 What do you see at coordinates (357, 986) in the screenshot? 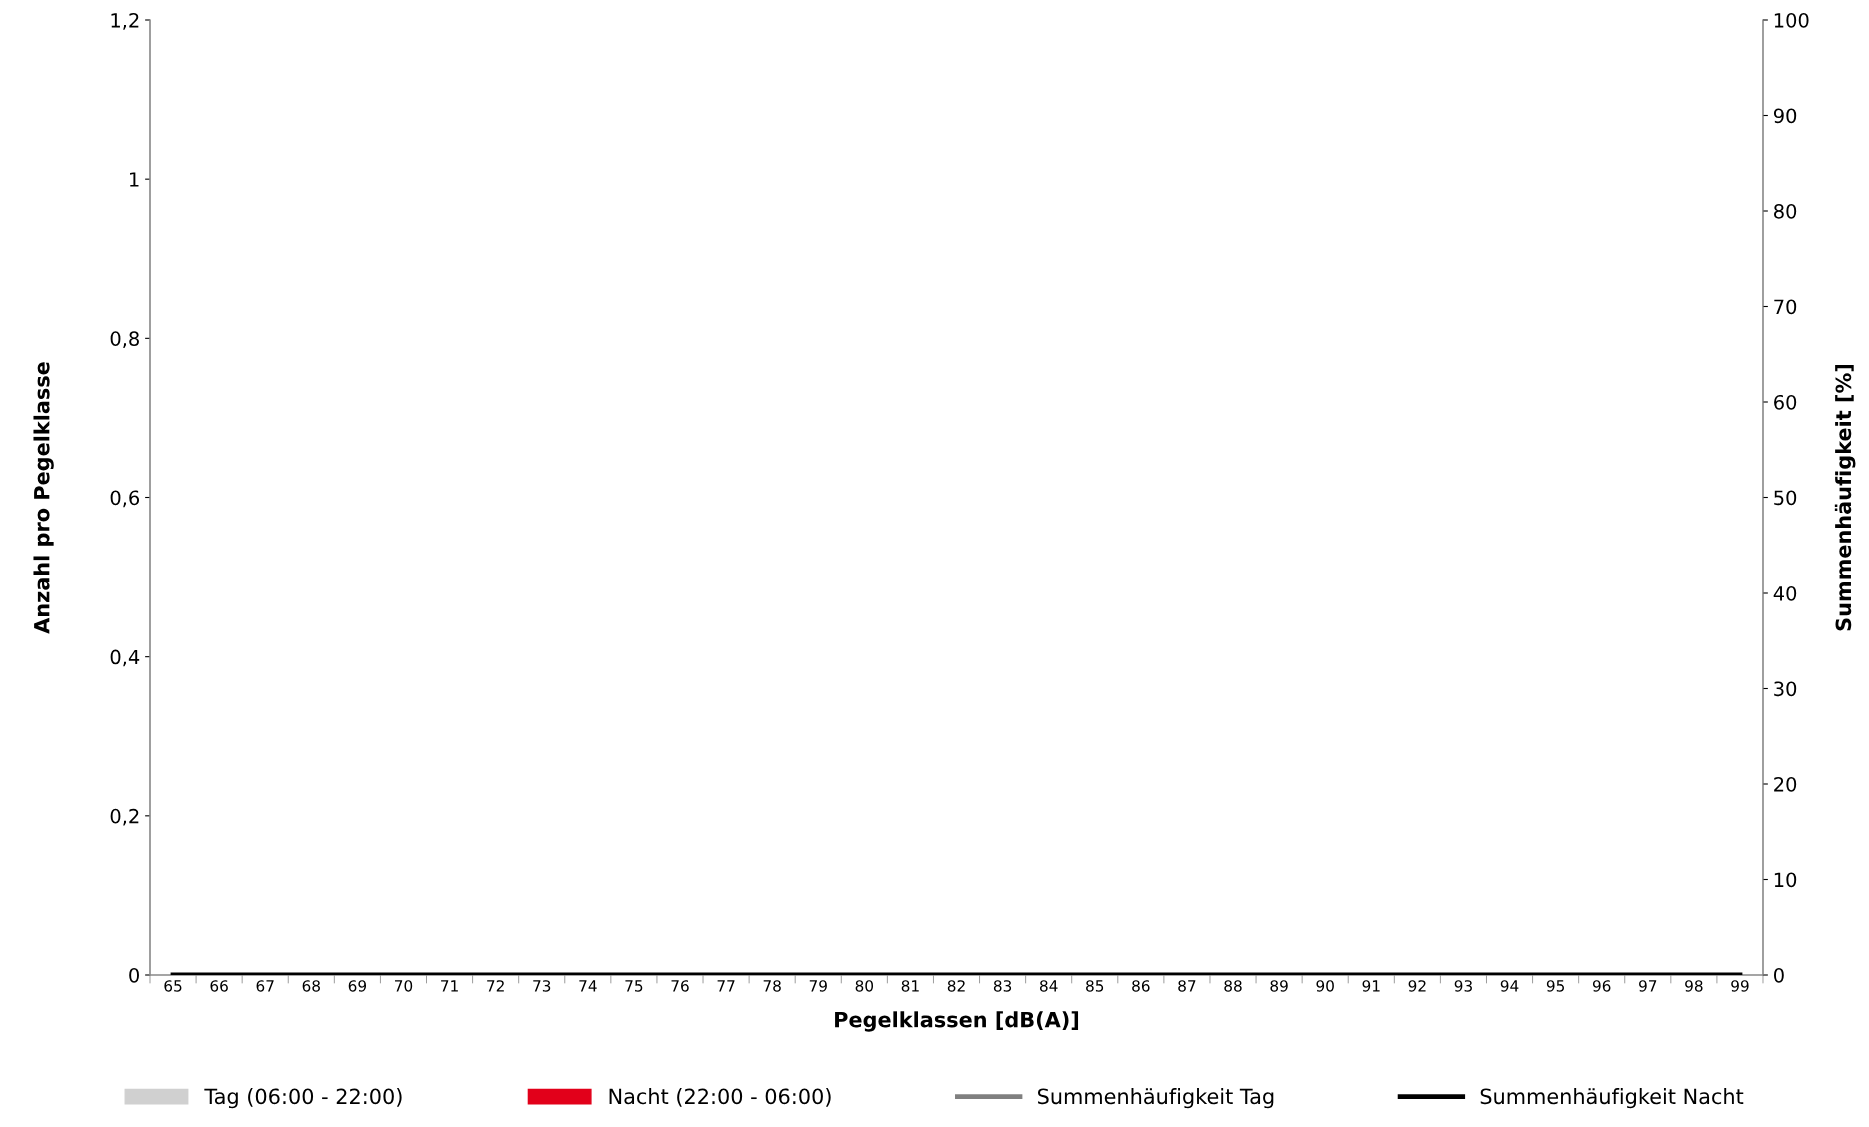
I see `x-tick-label: 69` at bounding box center [357, 986].